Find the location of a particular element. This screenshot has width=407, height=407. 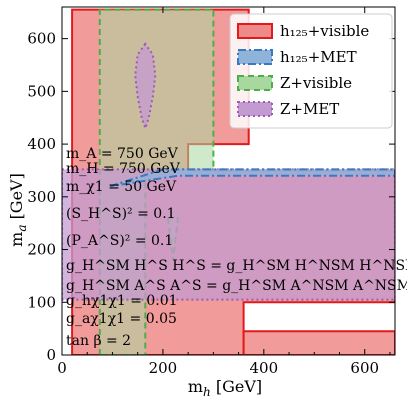

annotation-line: (S_H^S)² = 0.1 is located at coordinates (121, 214).